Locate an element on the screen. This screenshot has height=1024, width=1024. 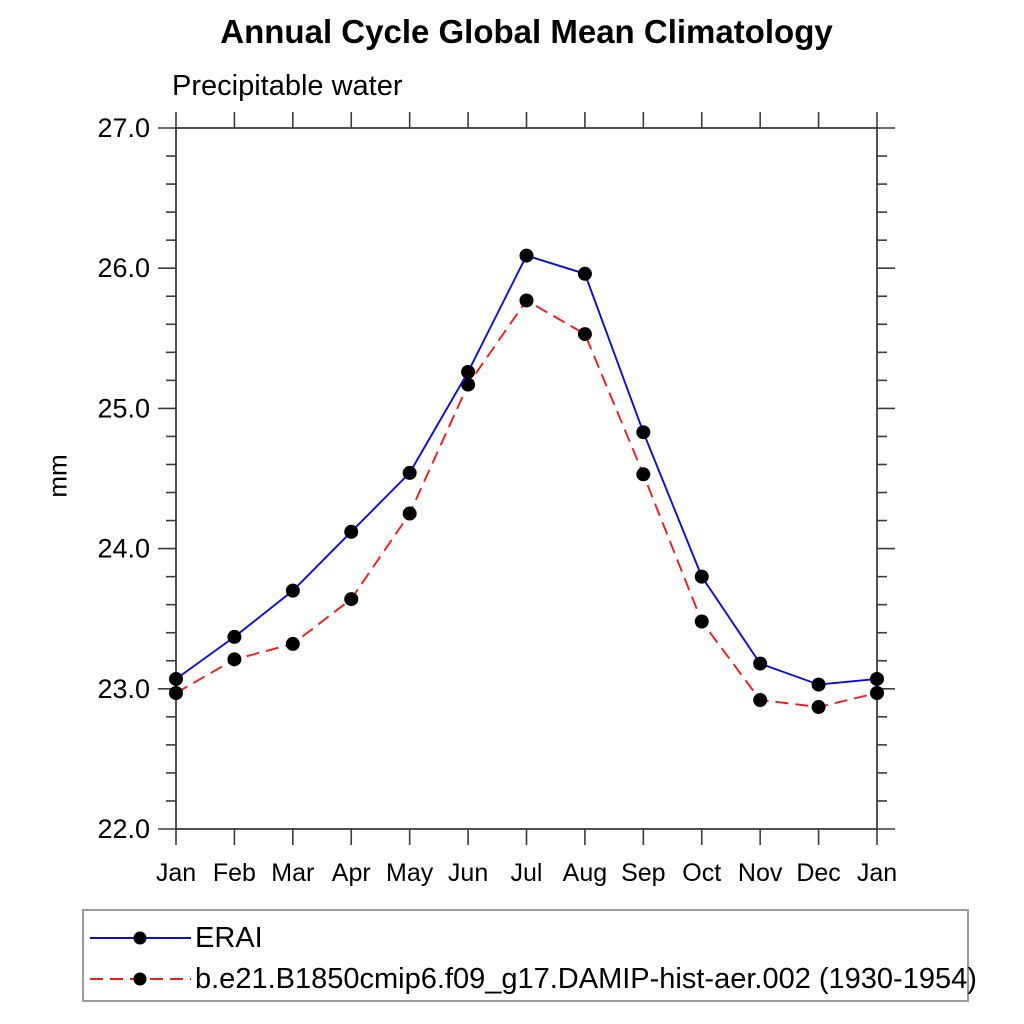
chart-subtitle: Precipitable water is located at coordinates (287, 86).